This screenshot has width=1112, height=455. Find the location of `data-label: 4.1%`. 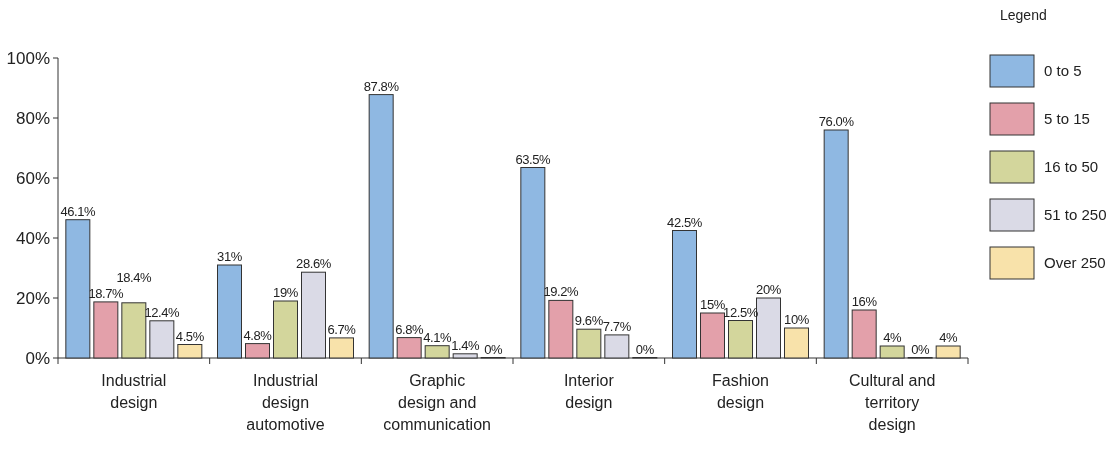

data-label: 4.1% is located at coordinates (438, 337).